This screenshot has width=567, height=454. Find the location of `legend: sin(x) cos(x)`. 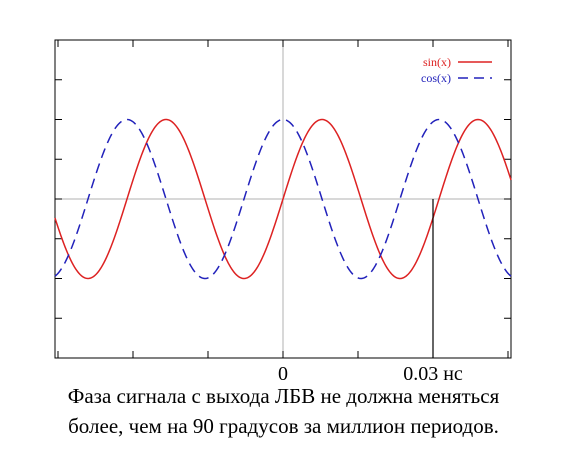

legend: sin(x) cos(x) is located at coordinates (456, 70).